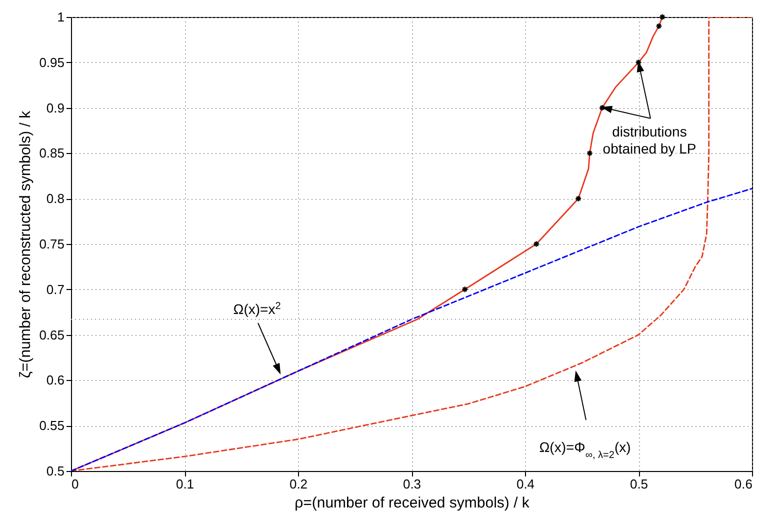 The image size is (763, 511). I want to click on y-tick-label: 0.8, so click(55, 198).